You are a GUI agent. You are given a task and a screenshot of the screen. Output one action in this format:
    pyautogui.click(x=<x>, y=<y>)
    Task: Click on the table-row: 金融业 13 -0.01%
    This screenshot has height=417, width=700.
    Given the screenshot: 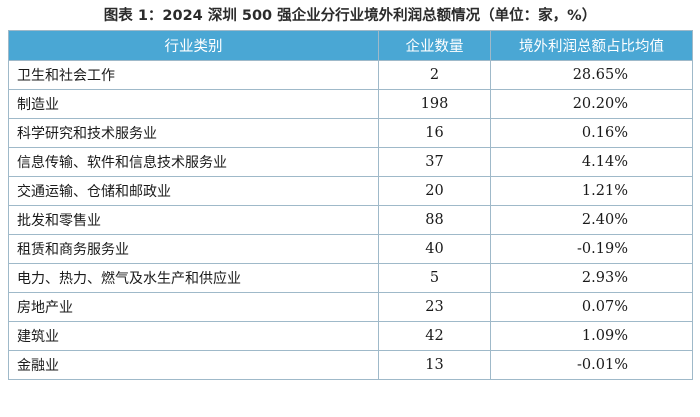 What is the action you would take?
    pyautogui.click(x=350, y=365)
    